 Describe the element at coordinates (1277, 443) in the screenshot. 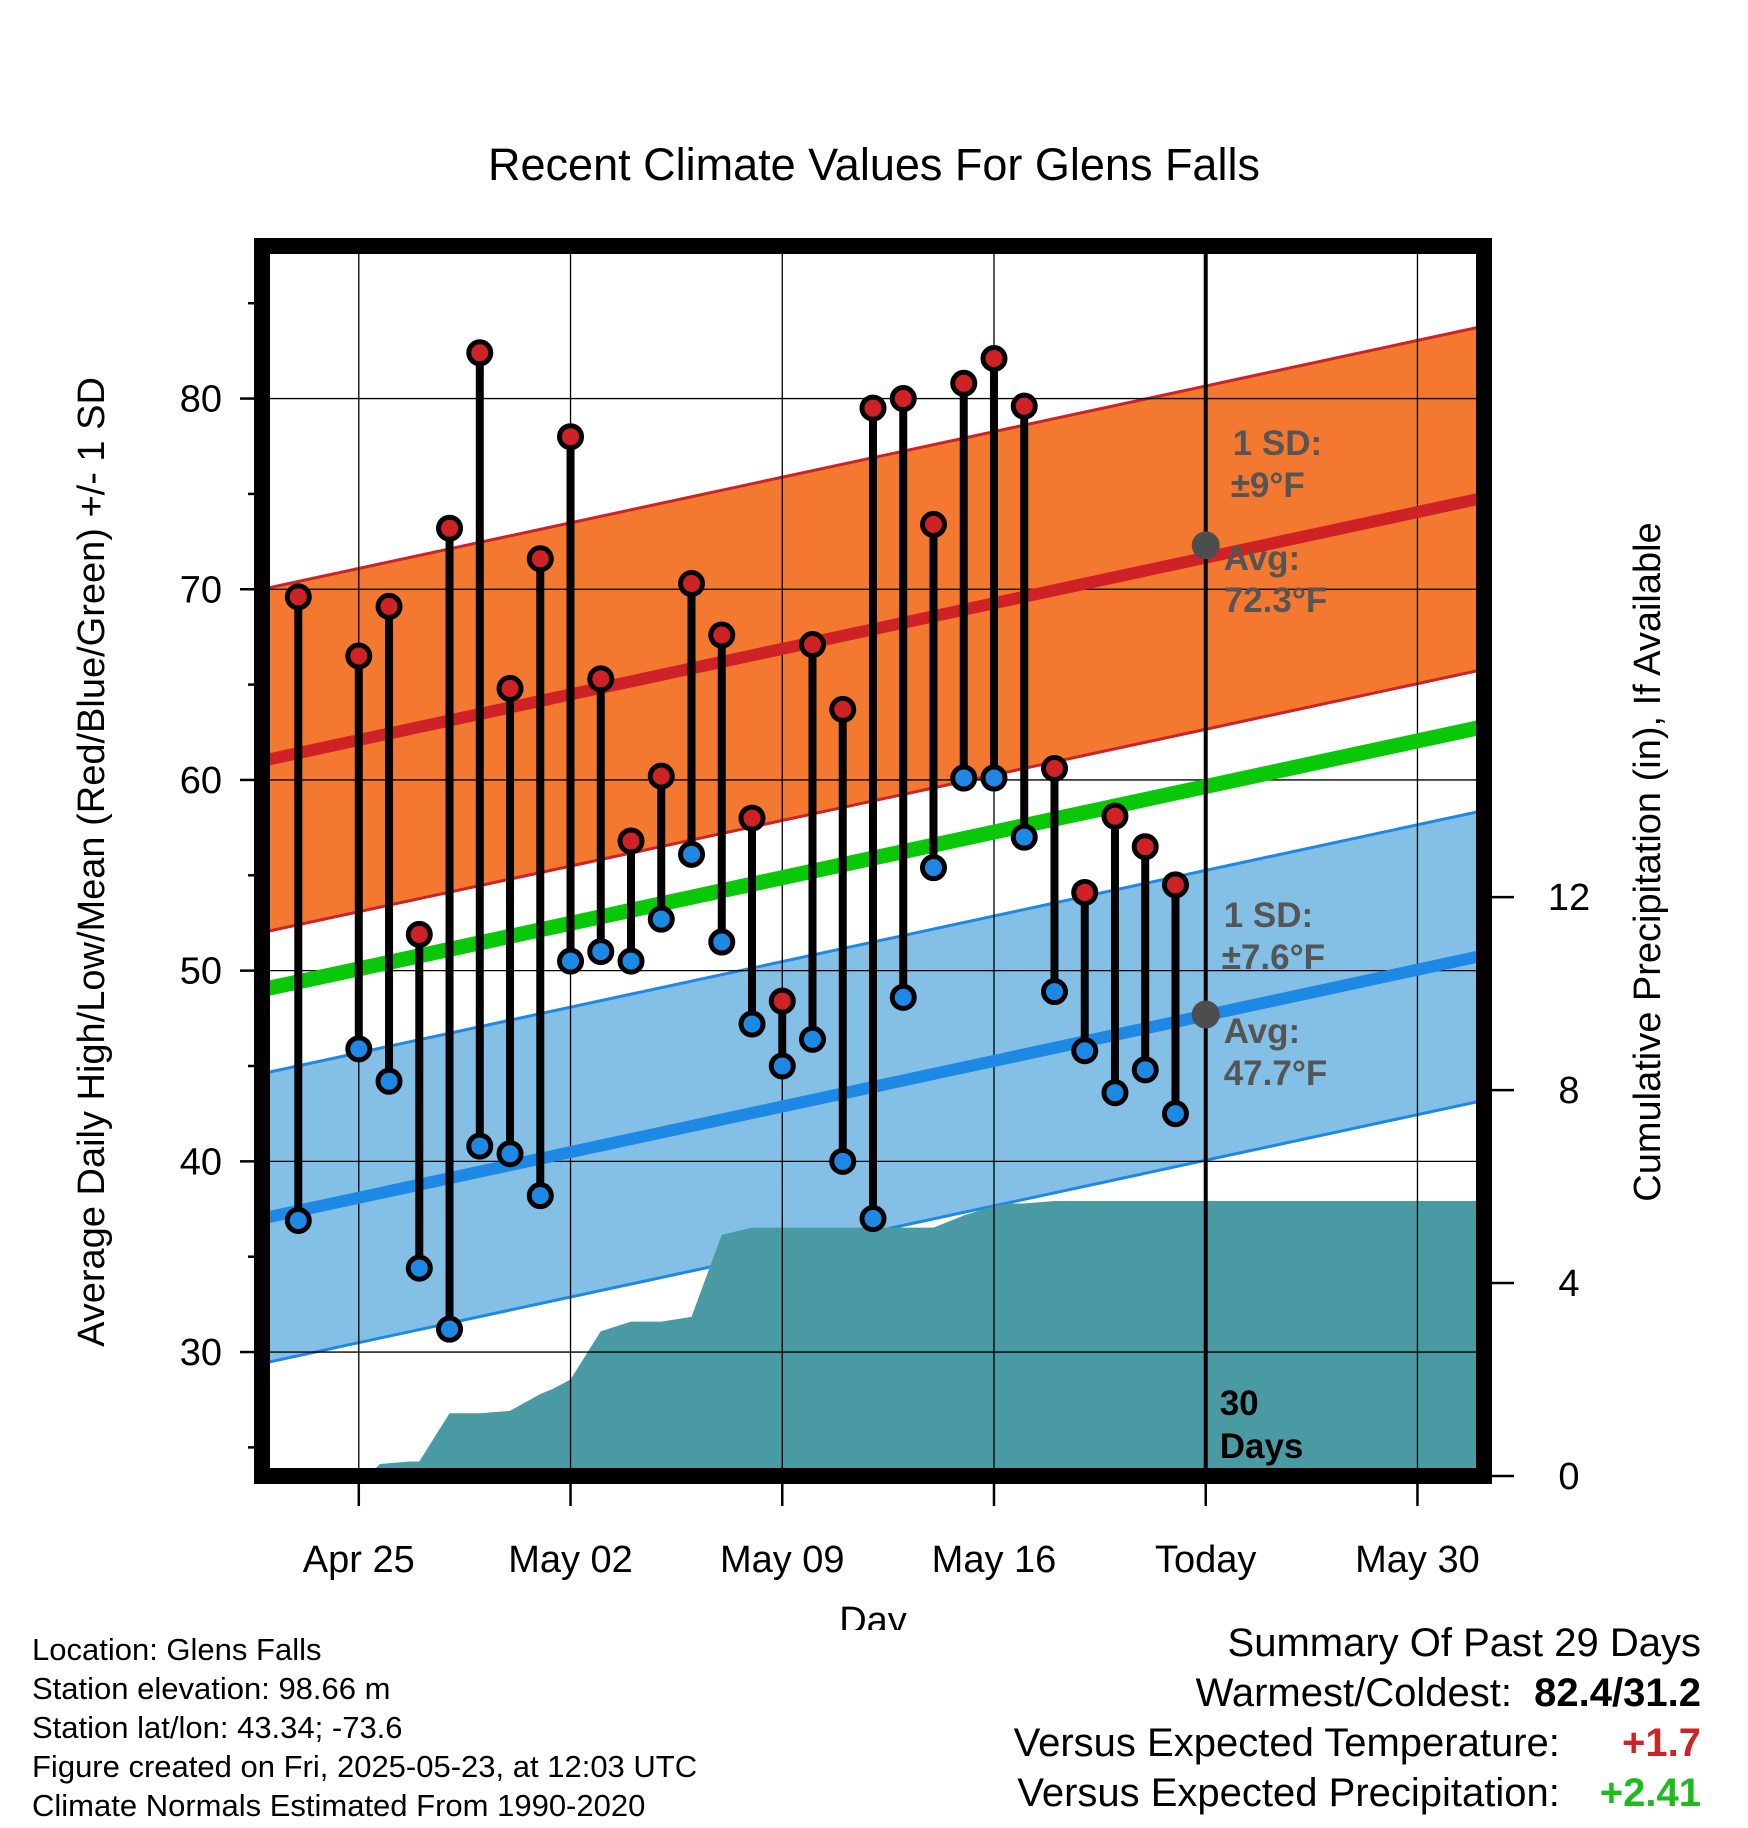

I see `high-sd-label: 1 SD:` at that location.